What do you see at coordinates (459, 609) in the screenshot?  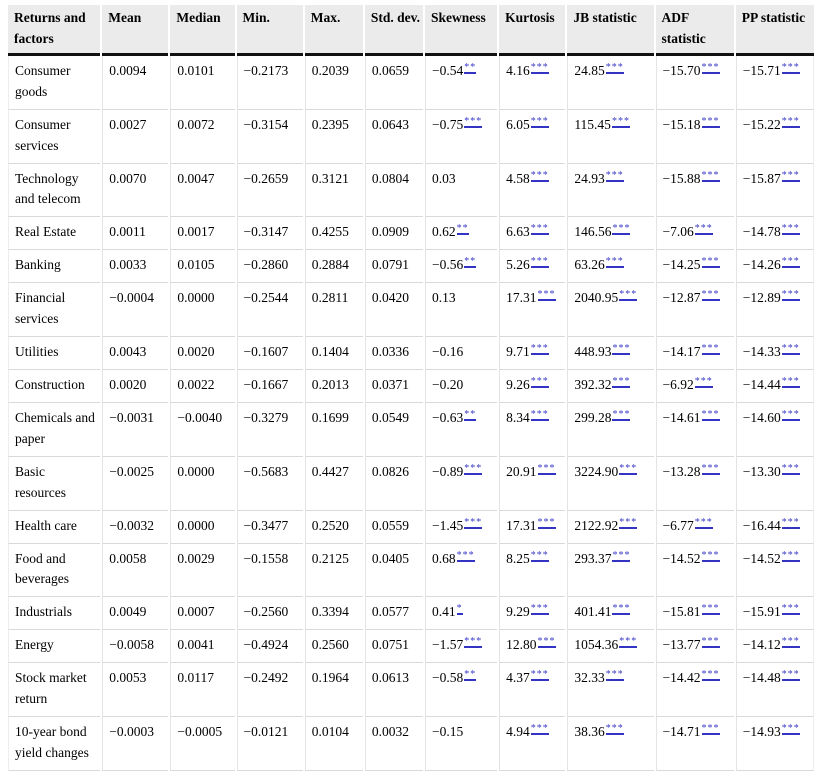 I see `significance-link: *` at bounding box center [459, 609].